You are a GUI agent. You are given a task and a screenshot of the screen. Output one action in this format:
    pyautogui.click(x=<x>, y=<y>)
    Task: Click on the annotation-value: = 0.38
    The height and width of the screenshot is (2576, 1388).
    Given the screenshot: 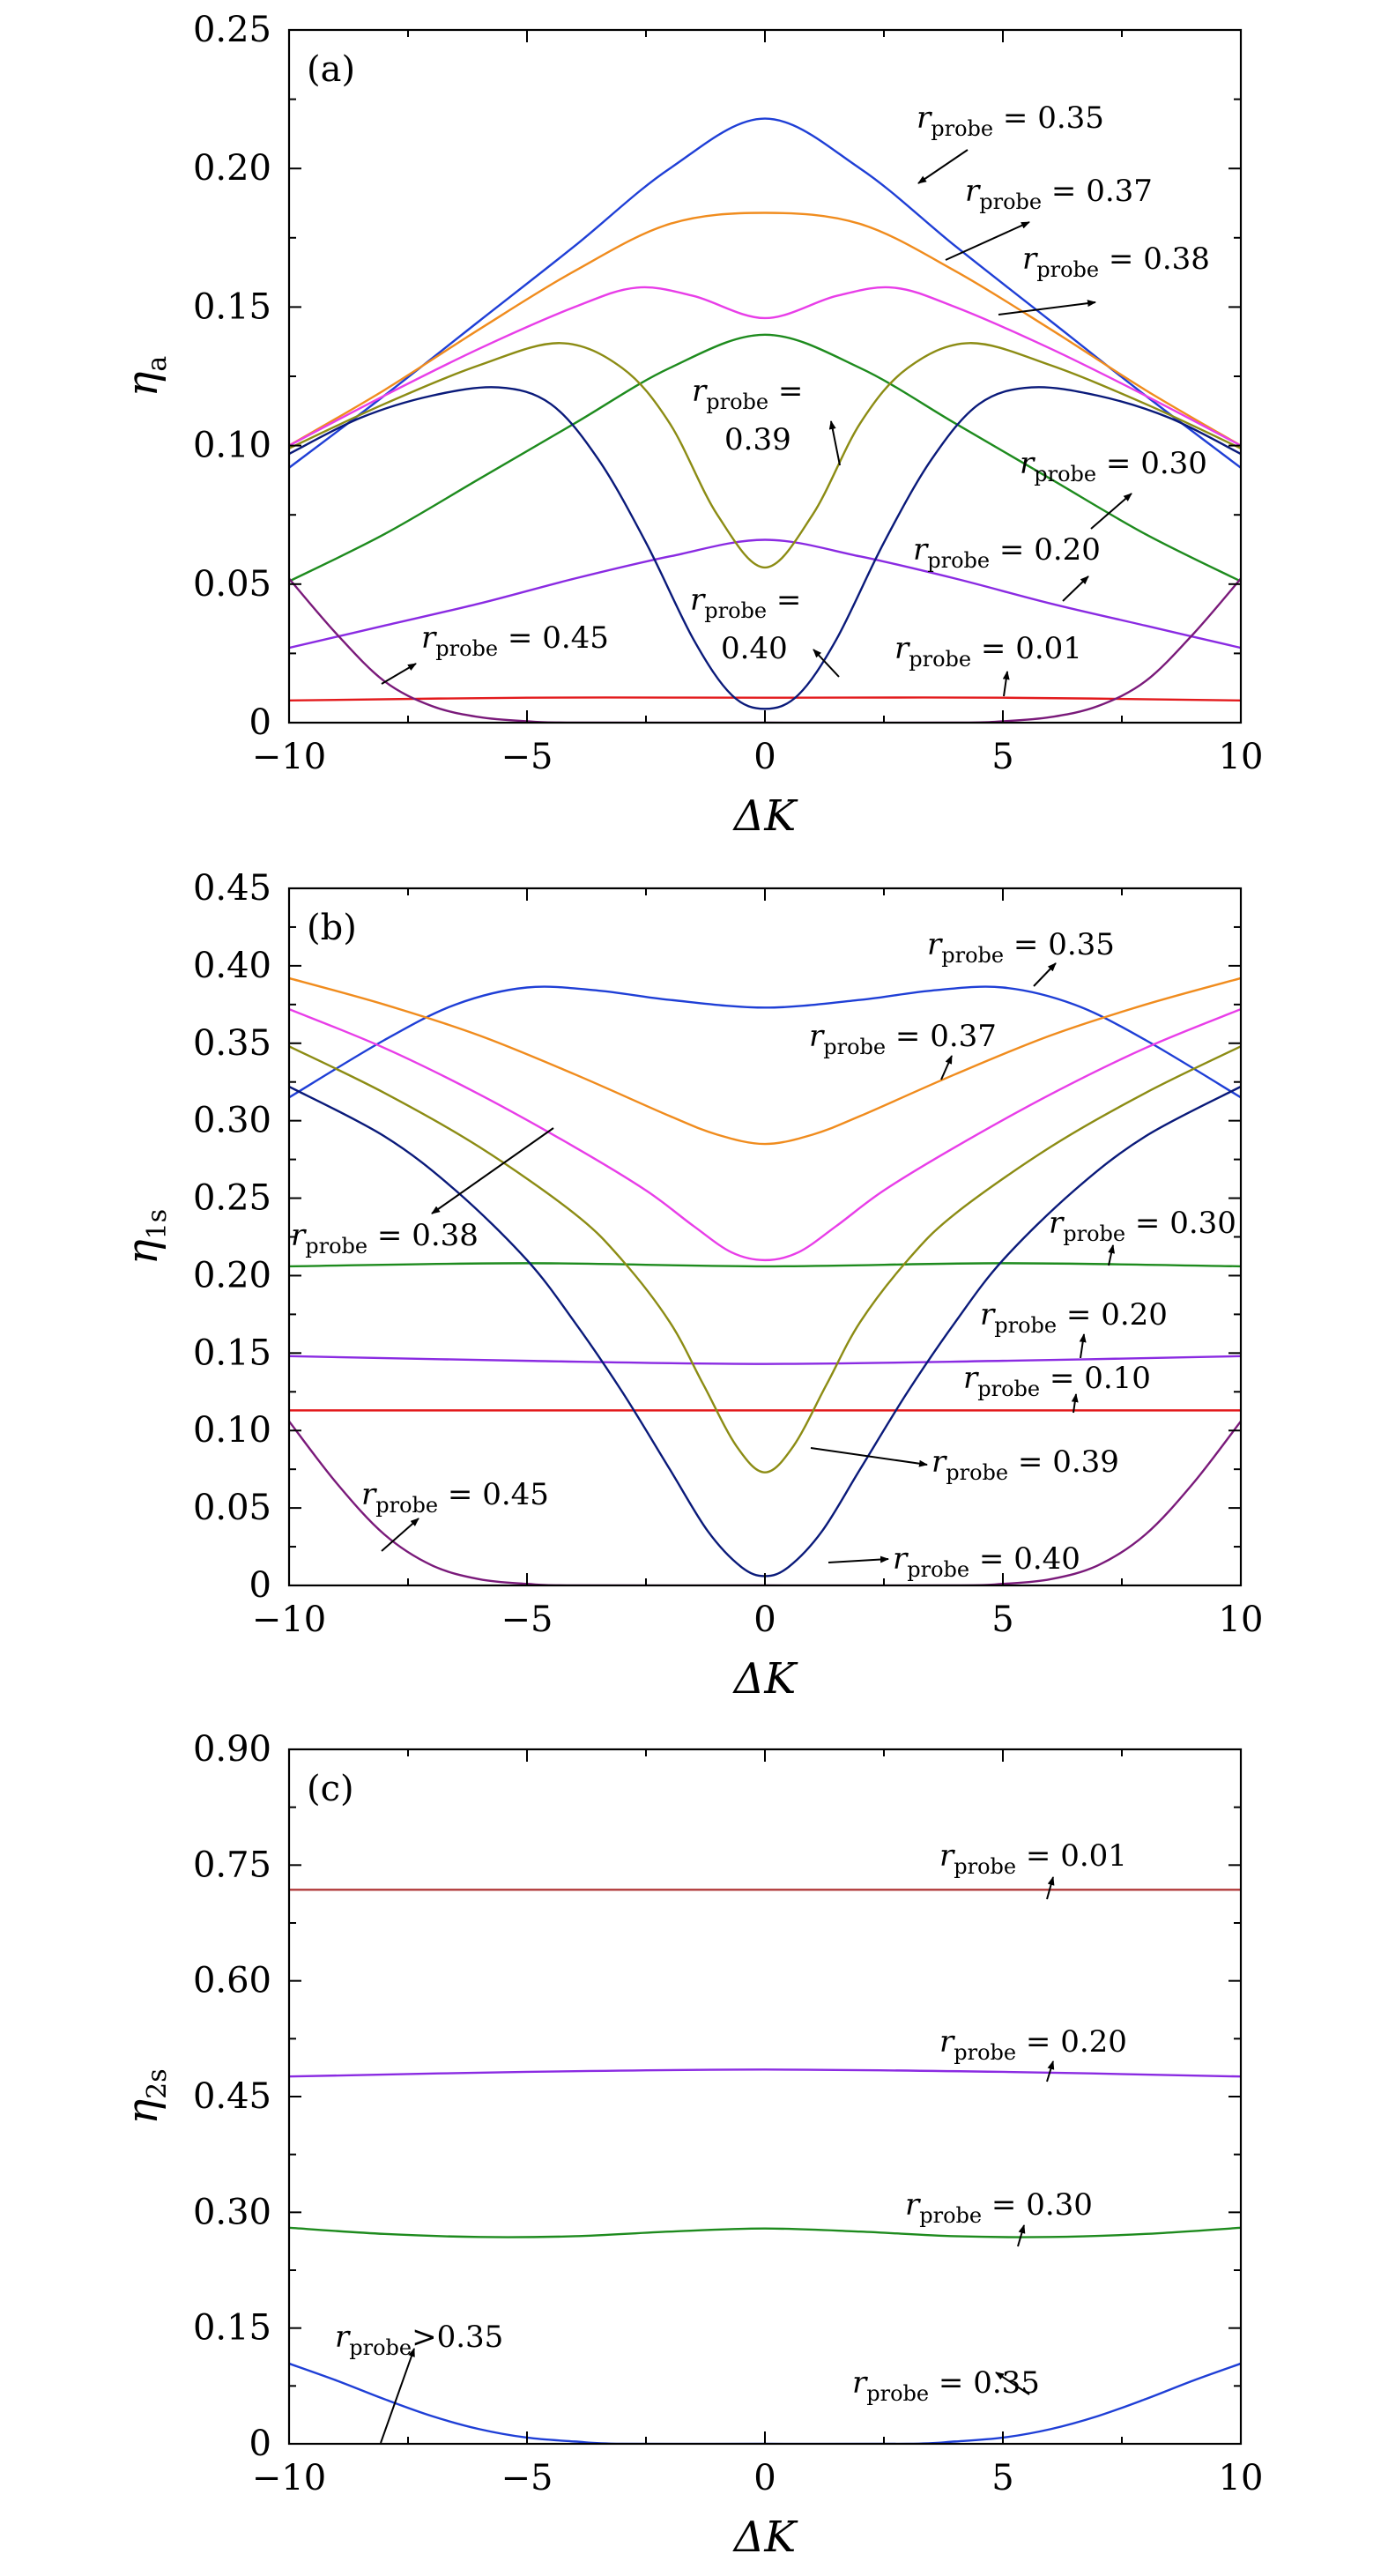 What is the action you would take?
    pyautogui.click(x=1154, y=259)
    